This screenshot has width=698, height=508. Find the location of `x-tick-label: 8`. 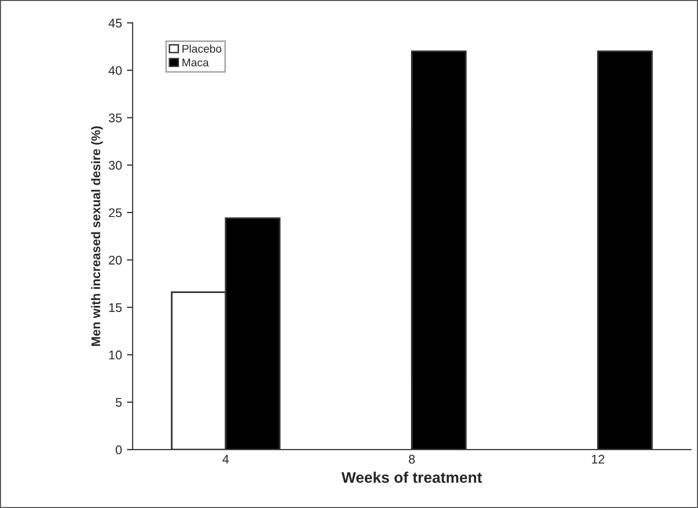

x-tick-label: 8 is located at coordinates (411, 459).